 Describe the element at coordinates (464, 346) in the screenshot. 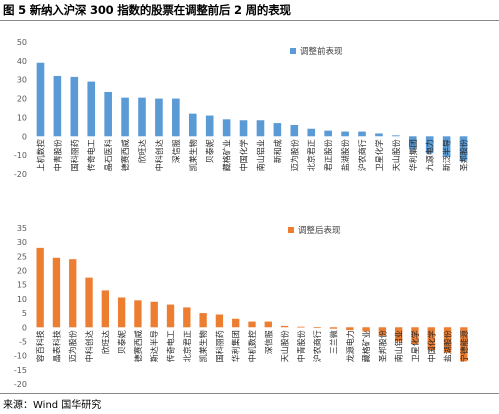

I see `category-label: 宁德能源` at that location.